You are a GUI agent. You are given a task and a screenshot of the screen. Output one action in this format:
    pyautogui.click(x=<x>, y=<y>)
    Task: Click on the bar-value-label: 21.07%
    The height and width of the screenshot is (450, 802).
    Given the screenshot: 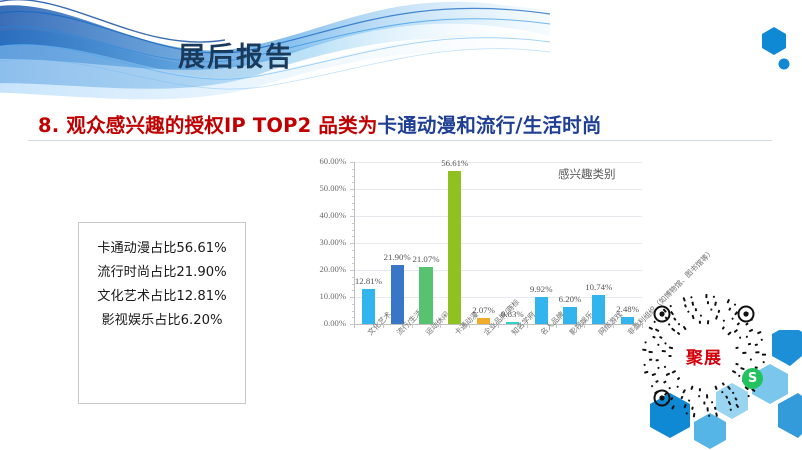 What is the action you would take?
    pyautogui.click(x=426, y=259)
    